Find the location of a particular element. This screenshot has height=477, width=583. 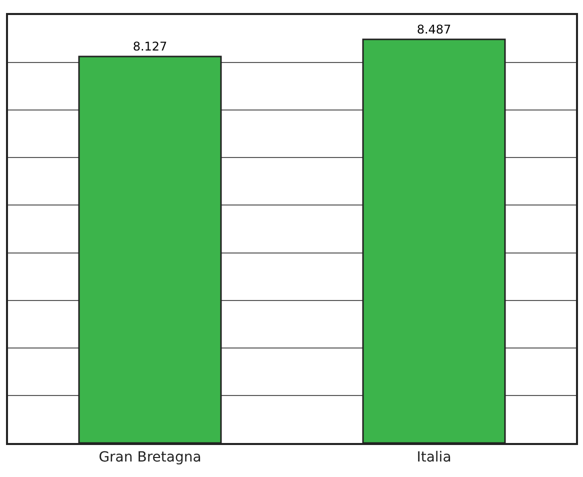

x-tick-label: Gran Bretagna is located at coordinates (150, 458).